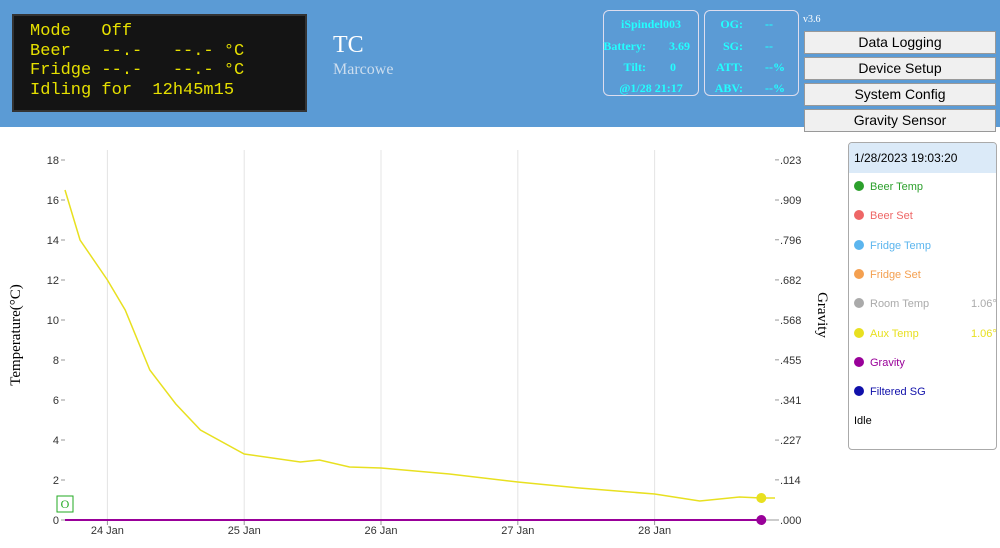  Describe the element at coordinates (363, 69) in the screenshot. I see `subtitle: Marcowe` at that location.